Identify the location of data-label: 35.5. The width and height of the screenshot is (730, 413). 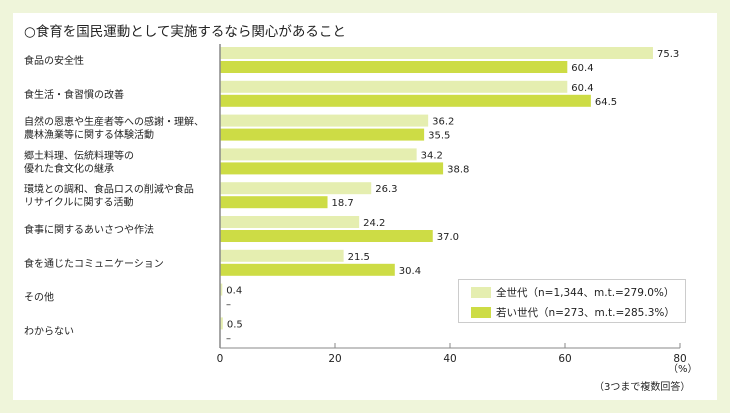
(439, 136).